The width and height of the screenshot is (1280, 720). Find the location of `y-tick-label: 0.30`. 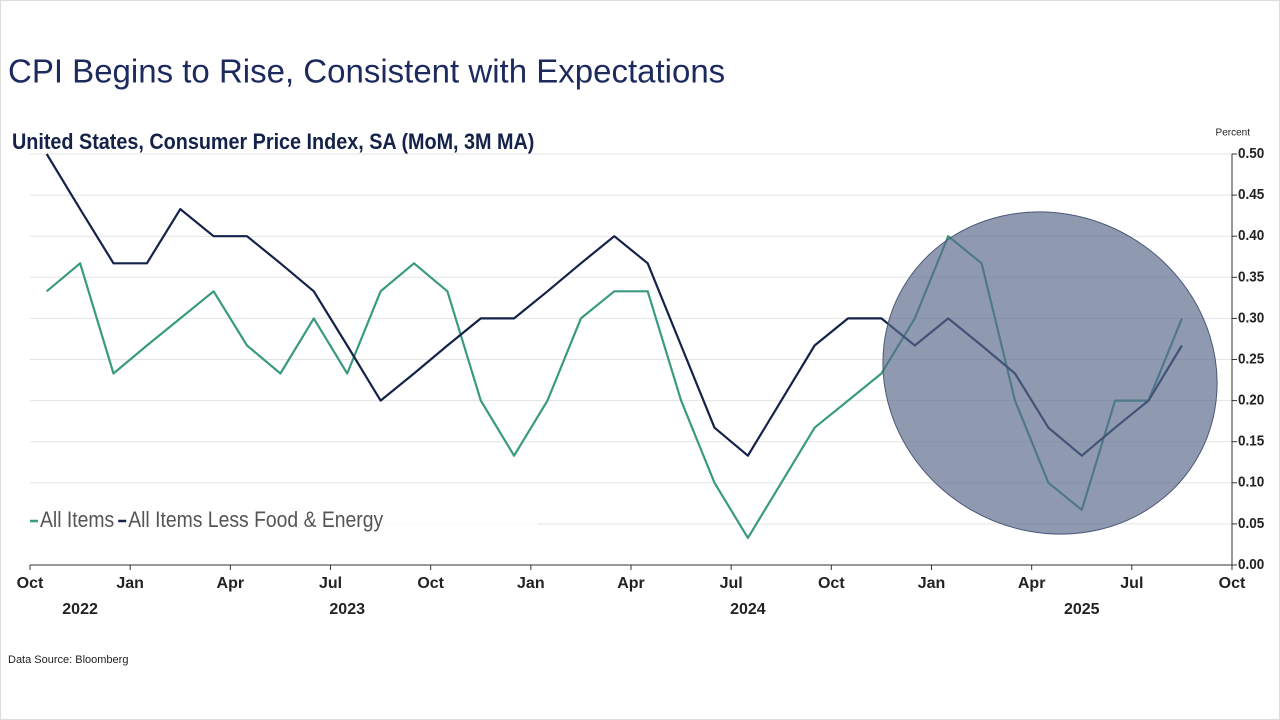

y-tick-label: 0.30 is located at coordinates (1251, 318).